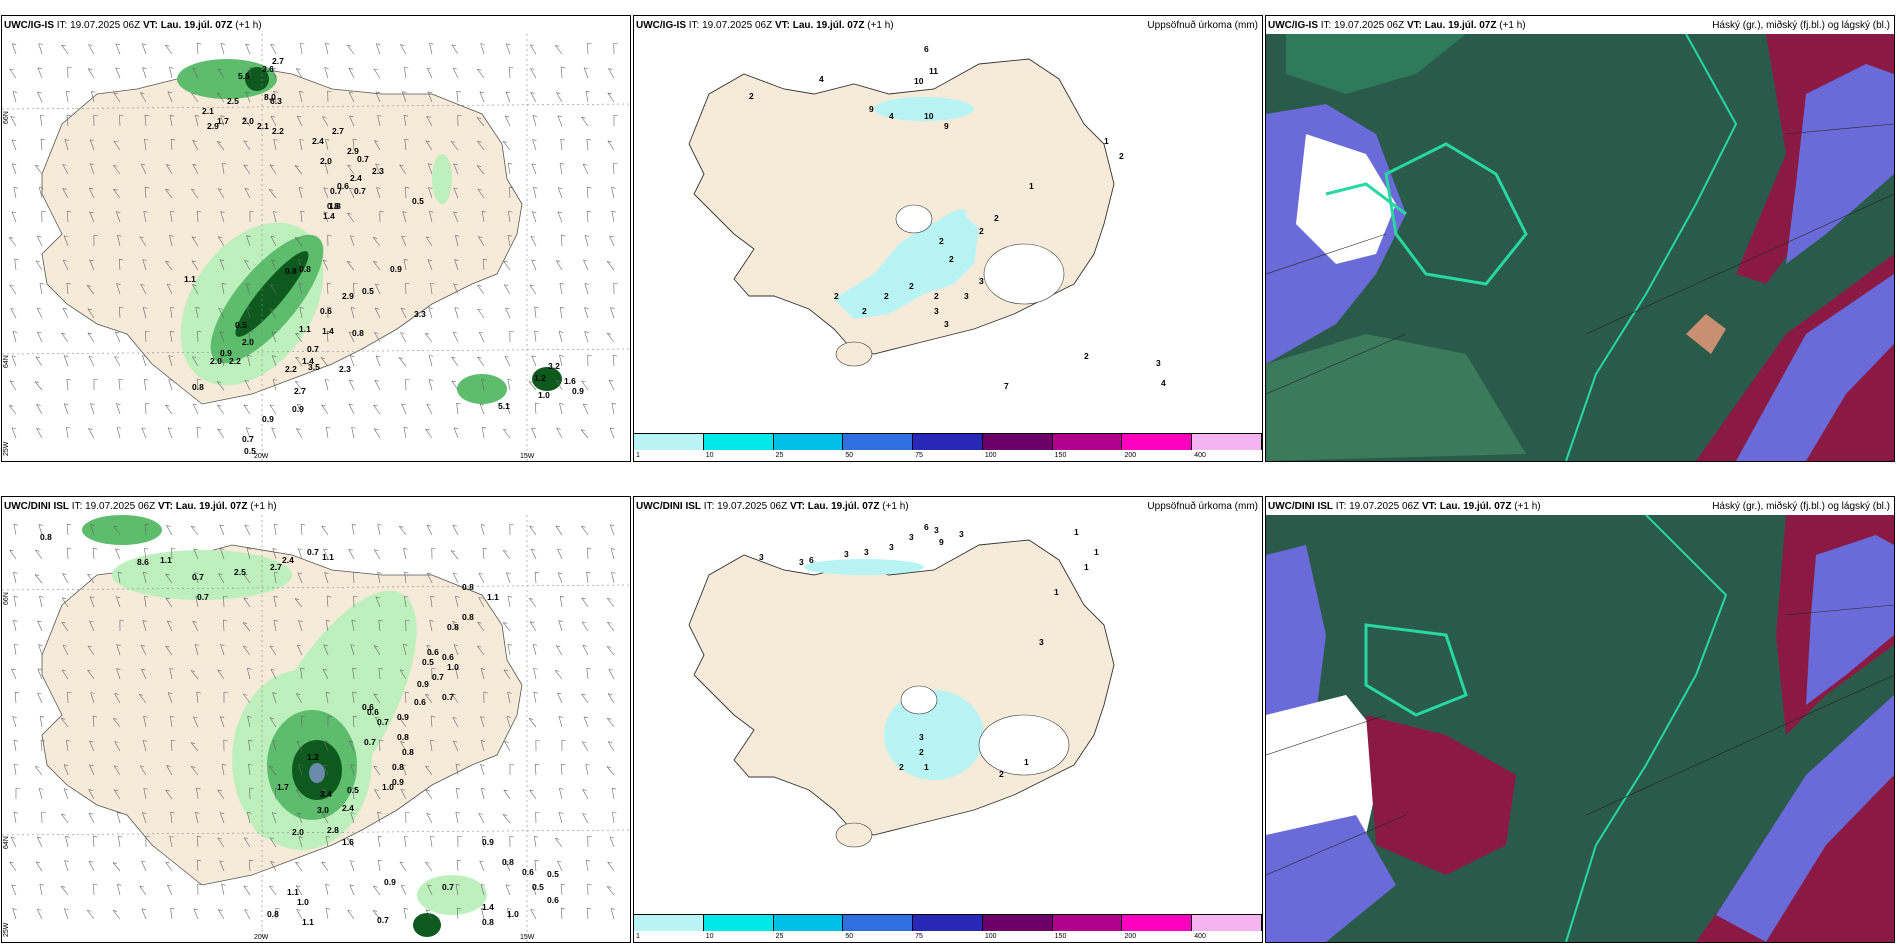  I want to click on colorbar-label: 400, so click(1200, 455).